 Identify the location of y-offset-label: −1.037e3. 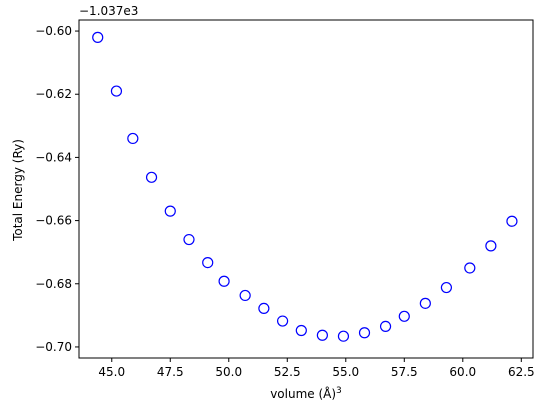
(108, 11).